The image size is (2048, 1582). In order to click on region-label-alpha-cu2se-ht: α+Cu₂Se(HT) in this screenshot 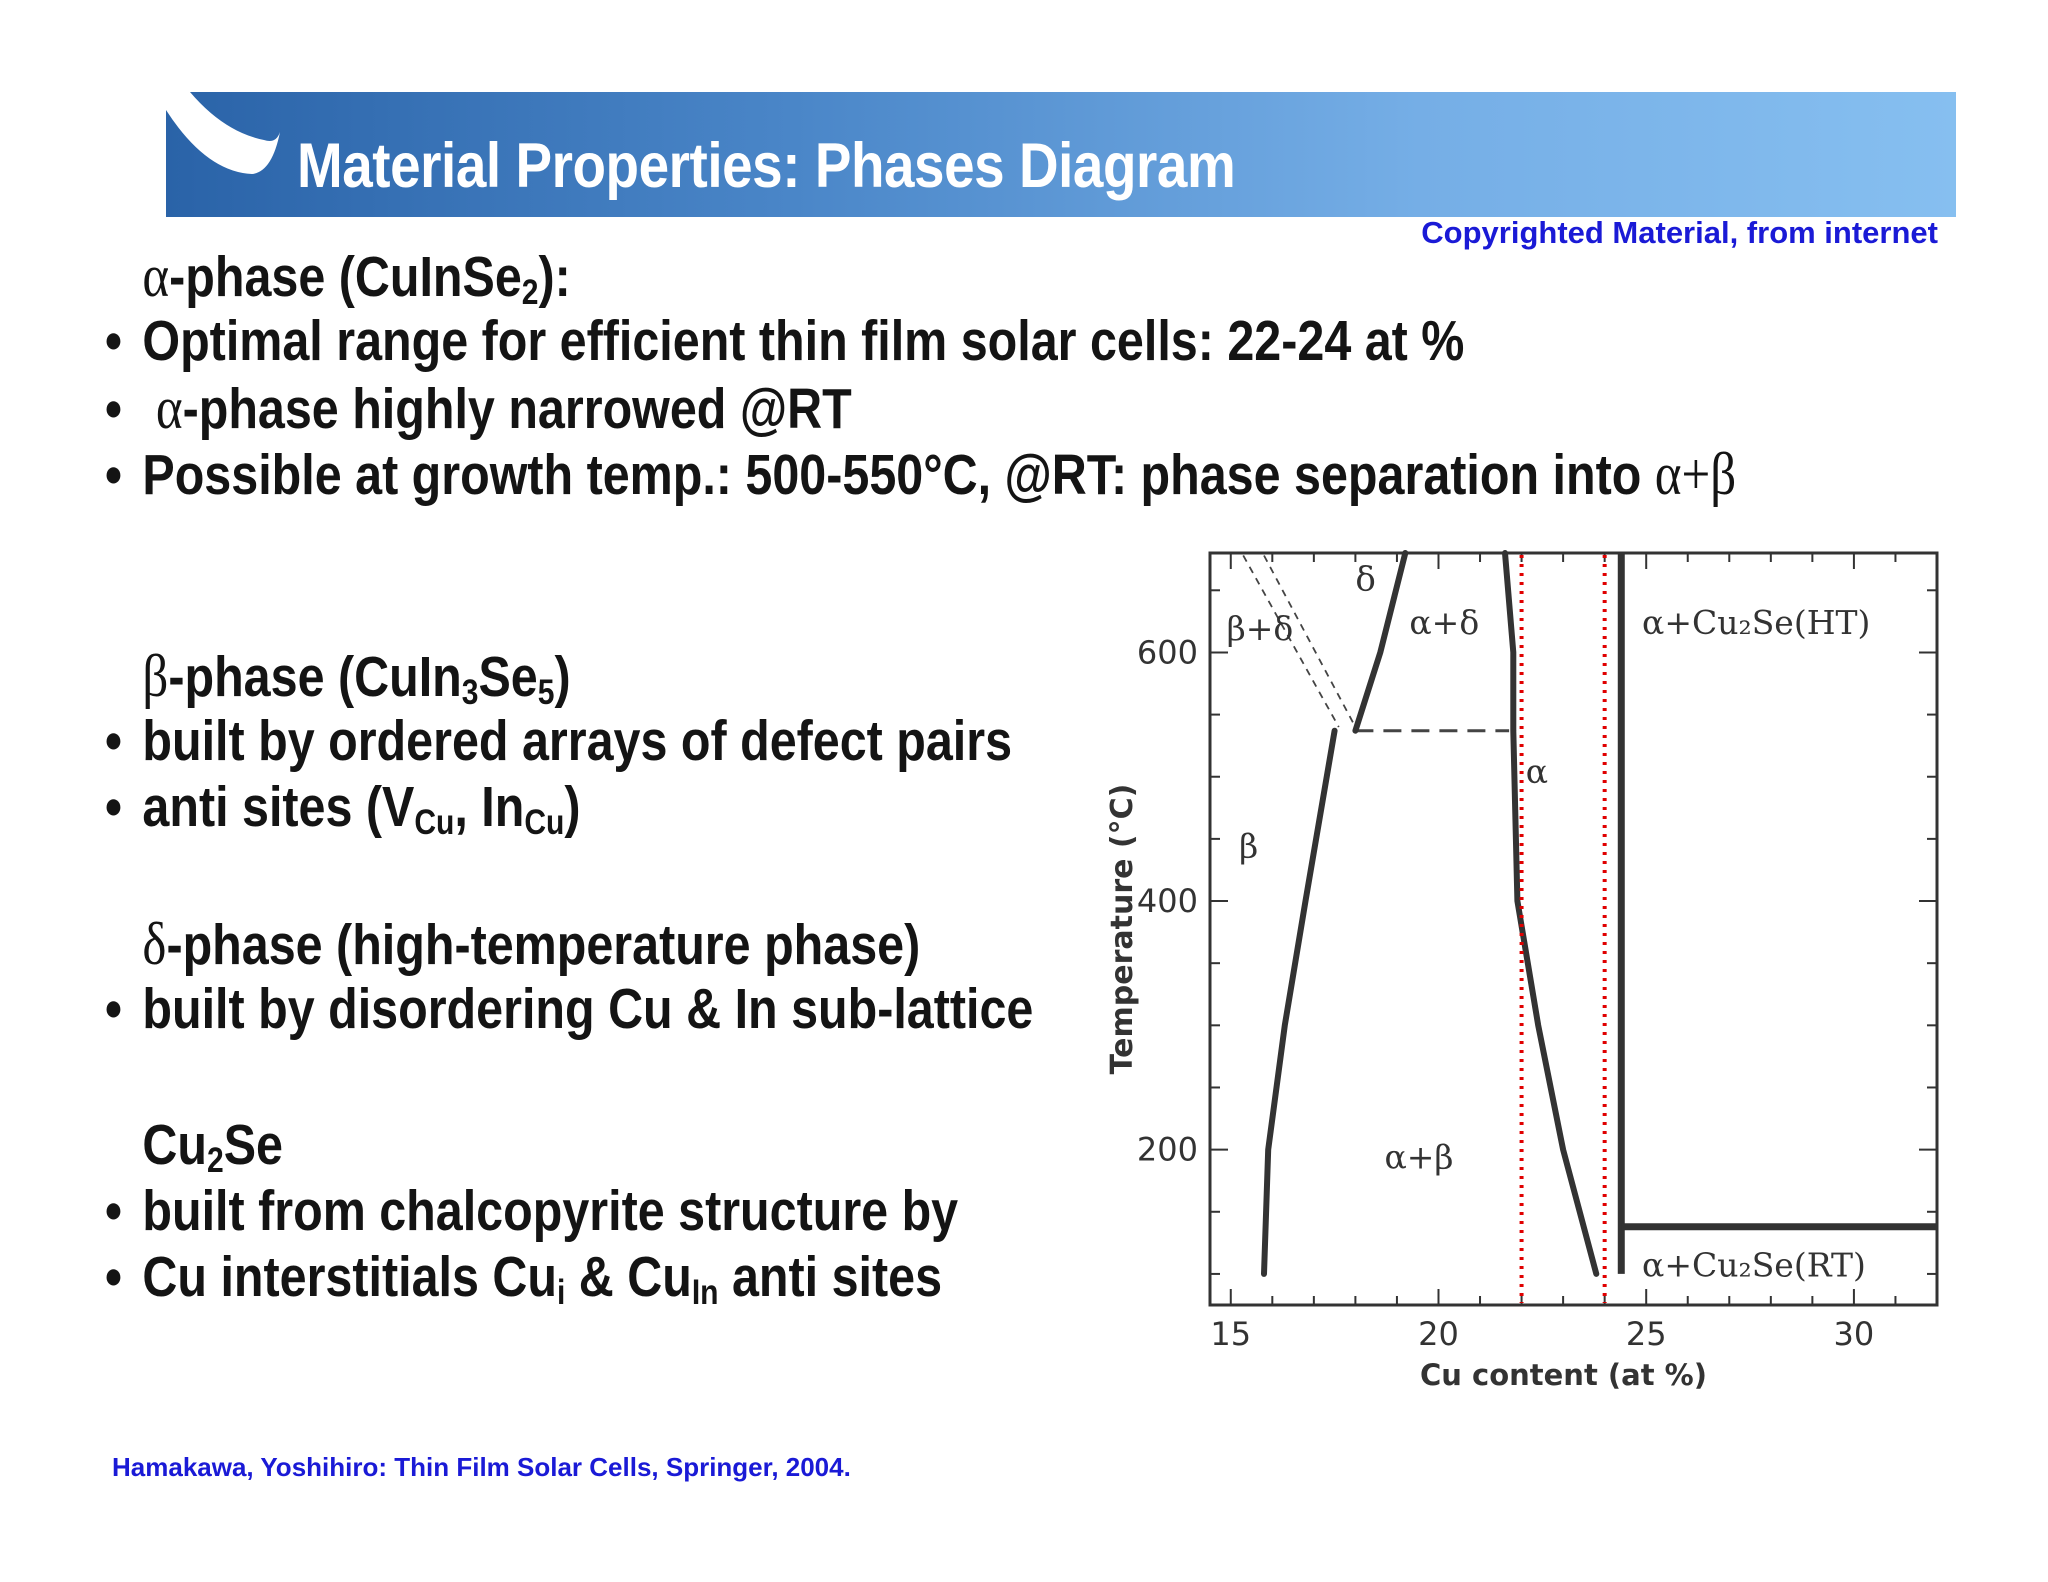, I will do `click(1756, 622)`.